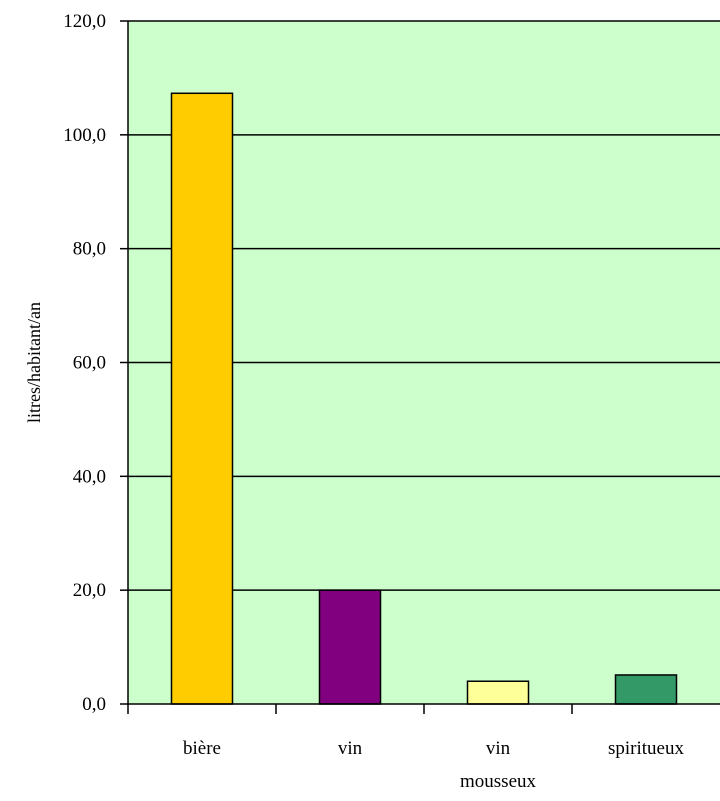 This screenshot has height=801, width=720. What do you see at coordinates (350, 748) in the screenshot?
I see `x-category-label: vin` at bounding box center [350, 748].